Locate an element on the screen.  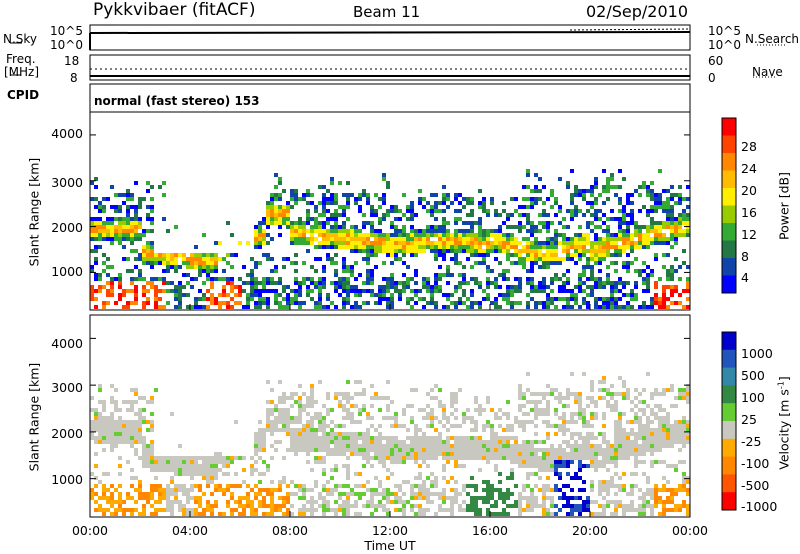
colorbar-frame is located at coordinates (729, 205).